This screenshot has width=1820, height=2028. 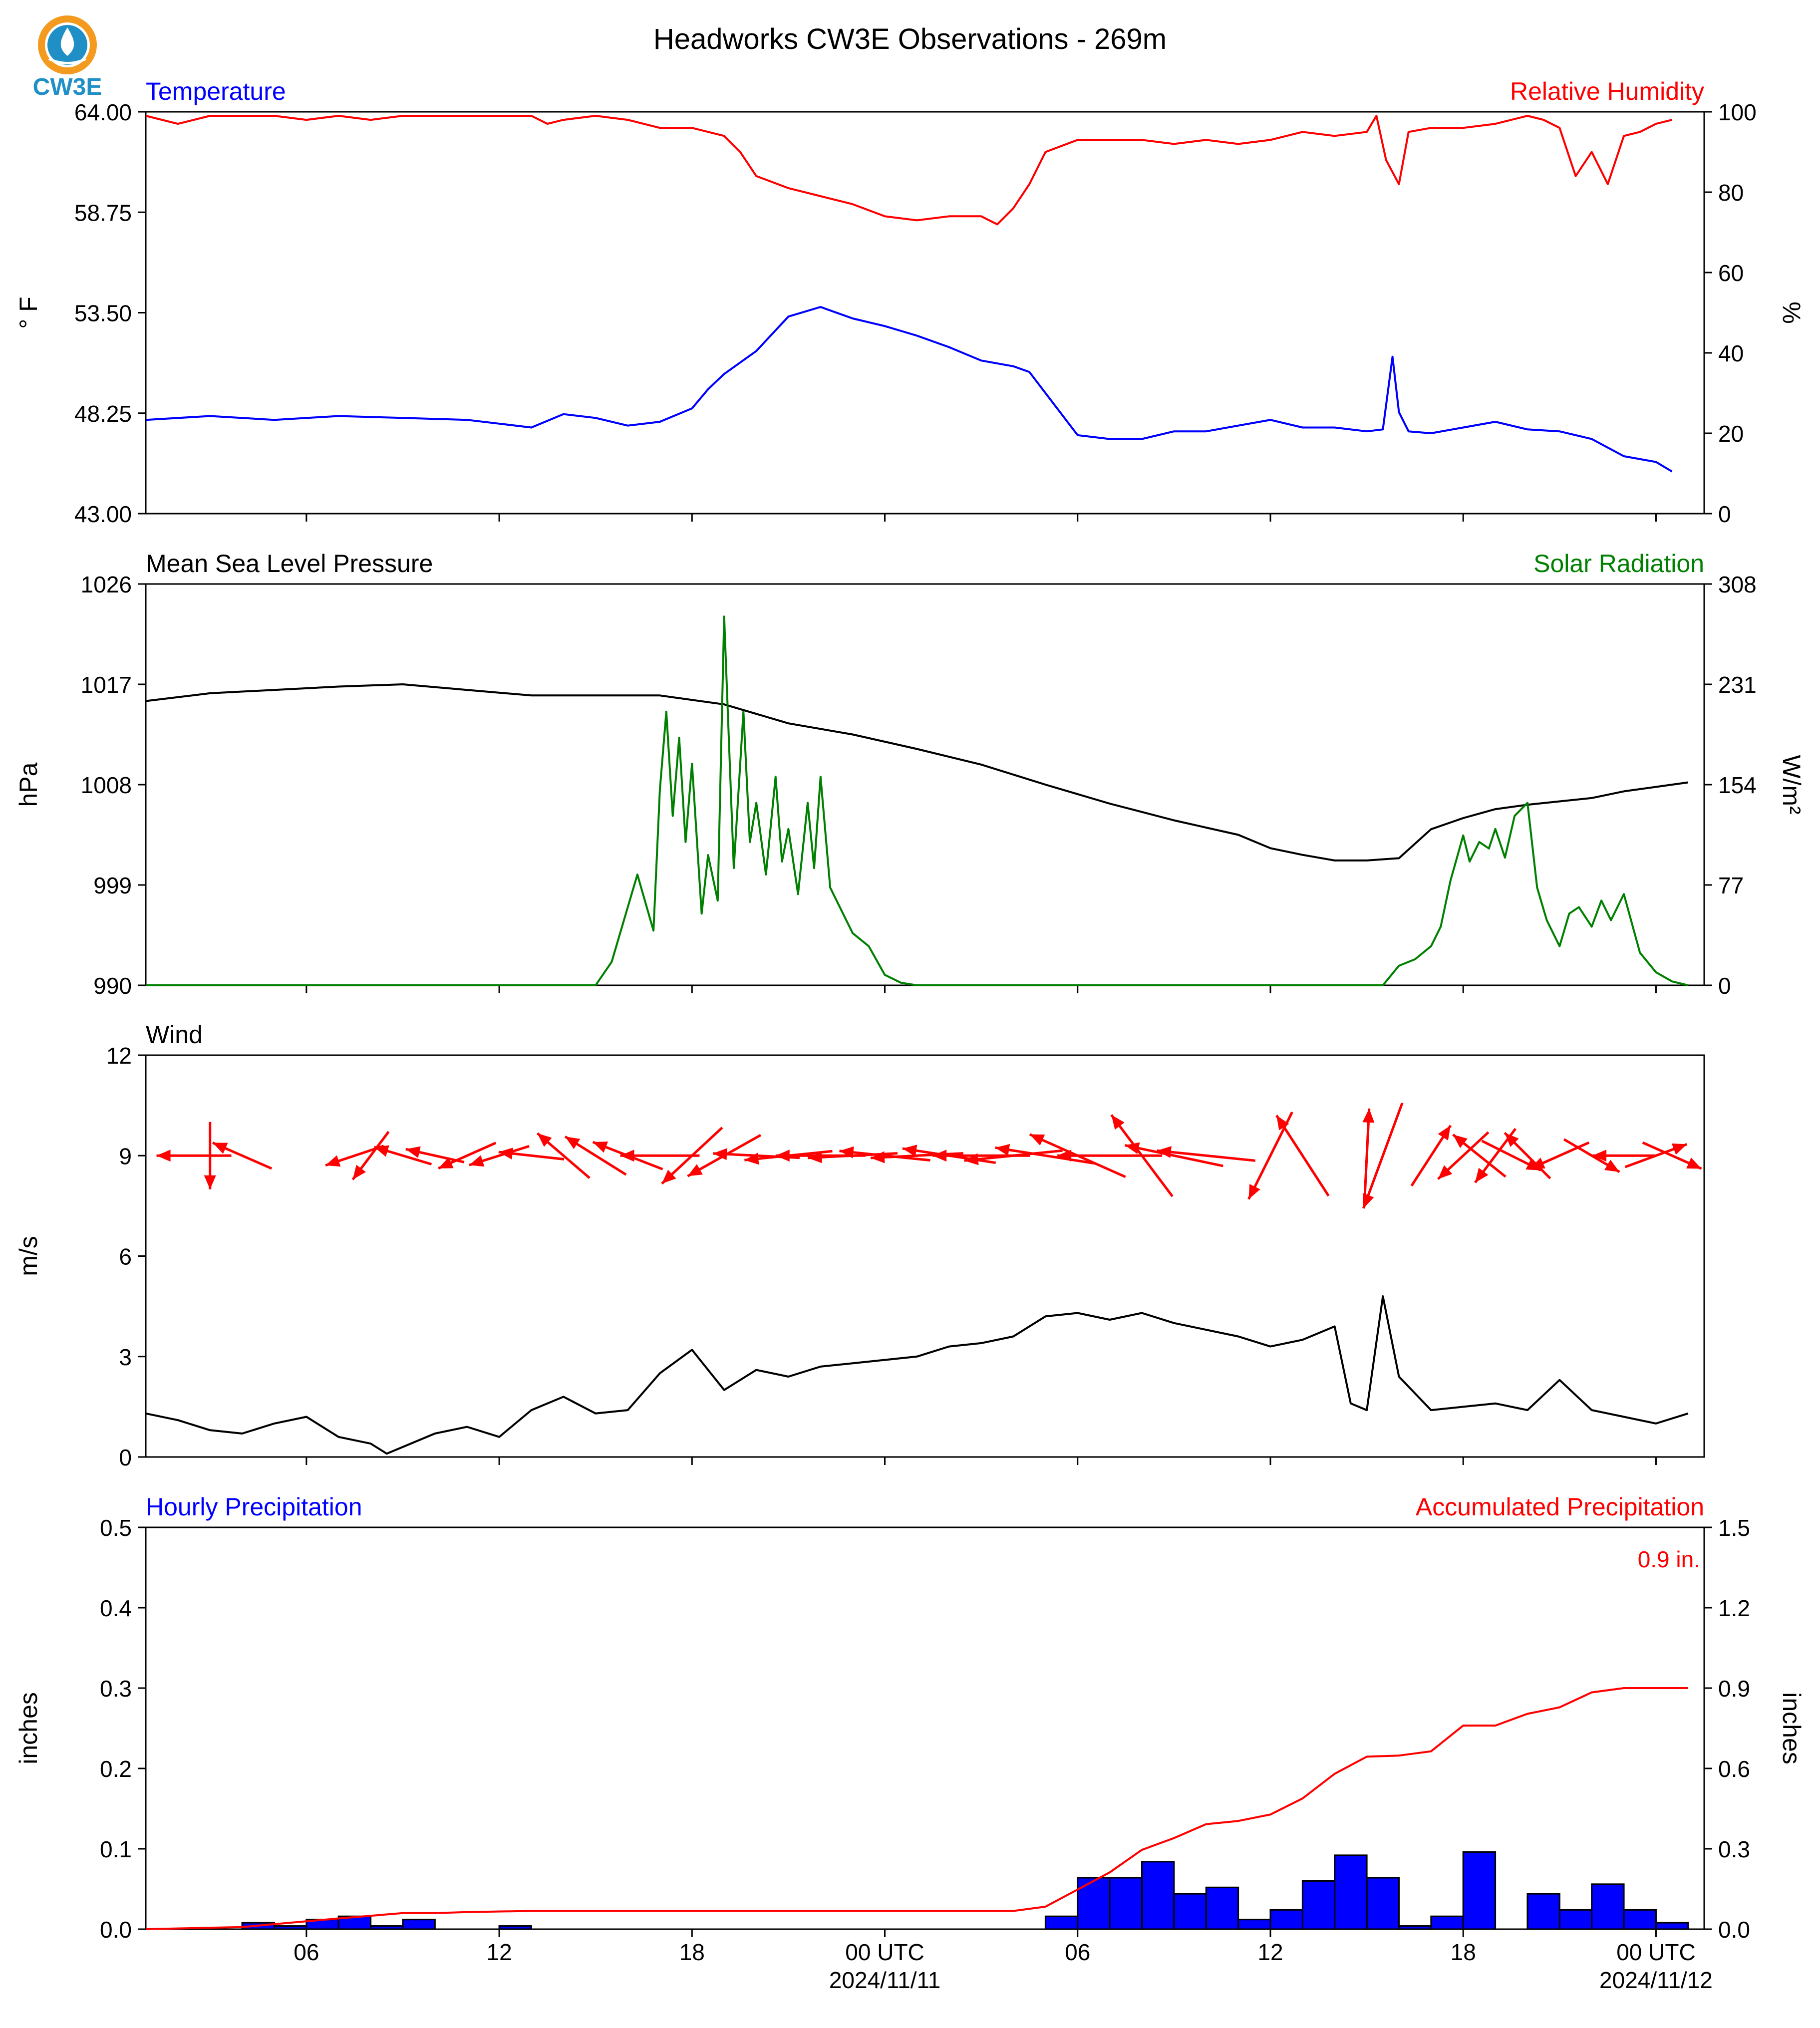 I want to click on y-right-tick-label: 154, so click(x=1737, y=785).